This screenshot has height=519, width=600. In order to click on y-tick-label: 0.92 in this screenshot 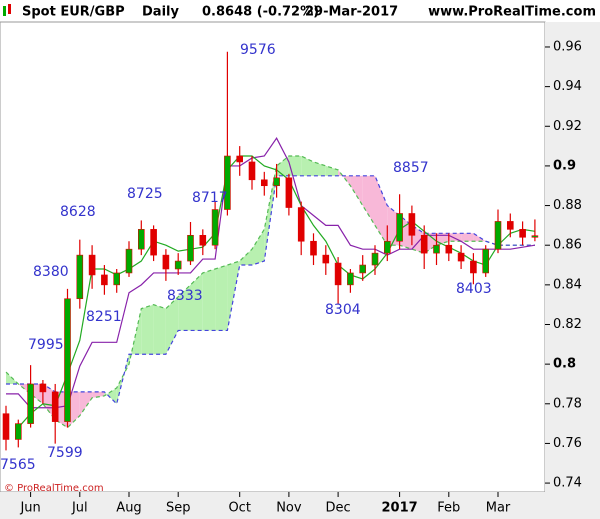, I will do `click(567, 126)`.